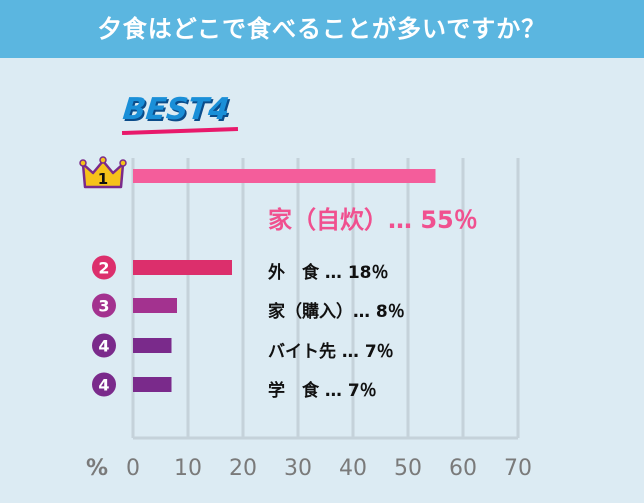 Image resolution: width=644 pixels, height=503 pixels. Describe the element at coordinates (373, 220) in the screenshot. I see `bar-value-label: 家（自炊）… 55％` at that location.